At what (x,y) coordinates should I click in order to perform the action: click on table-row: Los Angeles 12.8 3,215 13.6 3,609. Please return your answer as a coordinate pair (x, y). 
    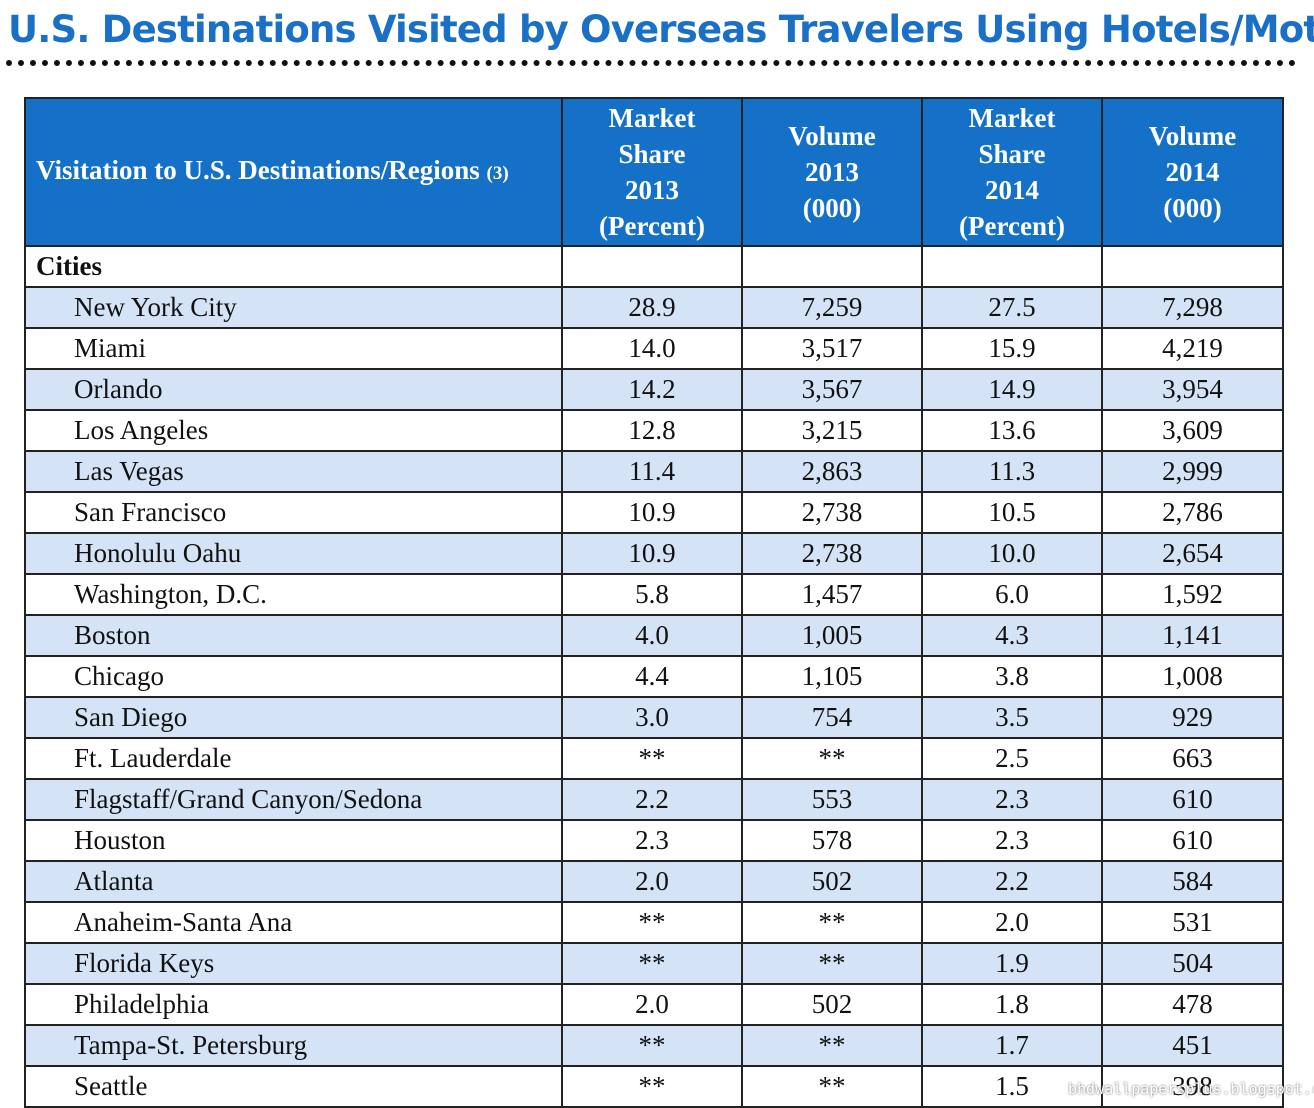
    Looking at the image, I should click on (654, 430).